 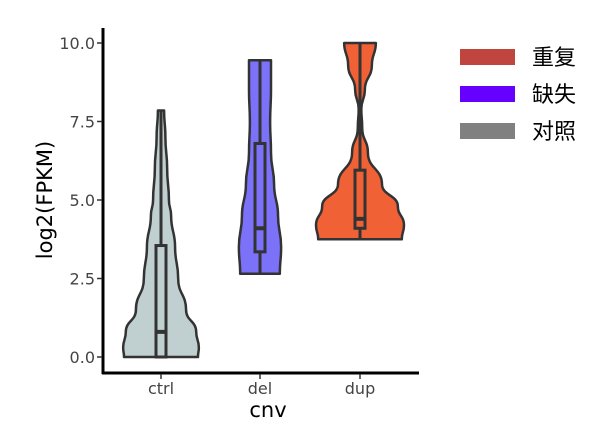 I want to click on y-tick-label: 0.0, so click(x=82, y=357).